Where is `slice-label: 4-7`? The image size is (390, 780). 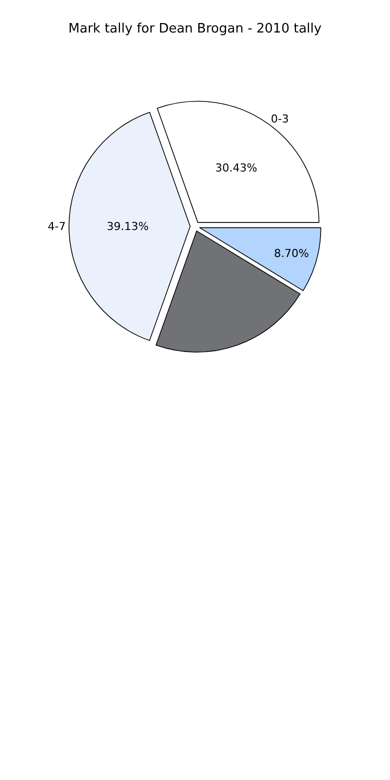
slice-label: 4-7 is located at coordinates (57, 226).